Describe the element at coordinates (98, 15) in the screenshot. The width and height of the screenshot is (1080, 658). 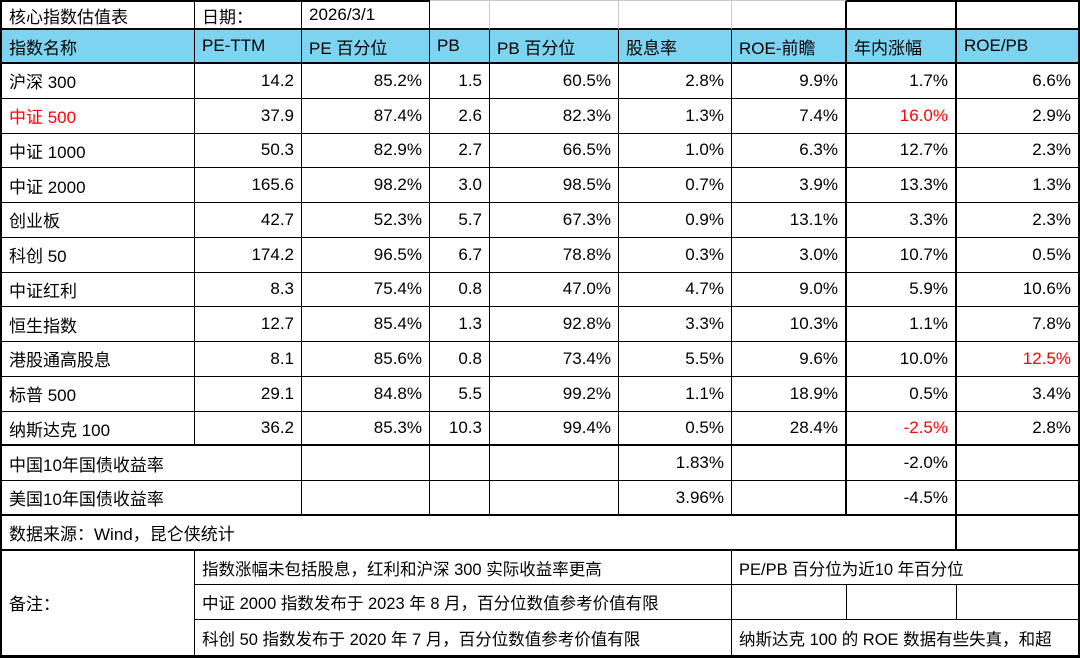
I see `table-title: 核心指数估值表` at that location.